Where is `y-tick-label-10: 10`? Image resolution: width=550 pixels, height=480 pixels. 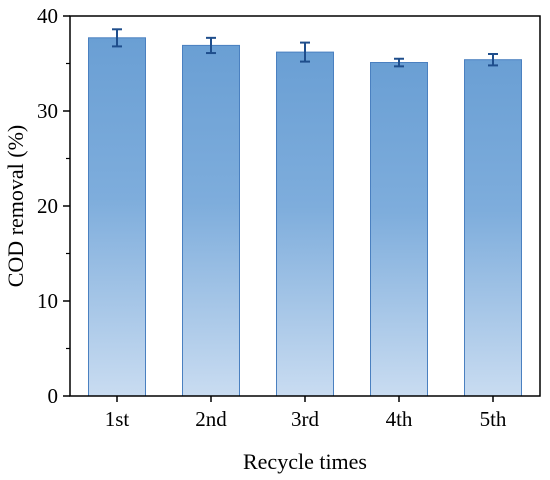
y-tick-label-10: 10 is located at coordinates (47, 301).